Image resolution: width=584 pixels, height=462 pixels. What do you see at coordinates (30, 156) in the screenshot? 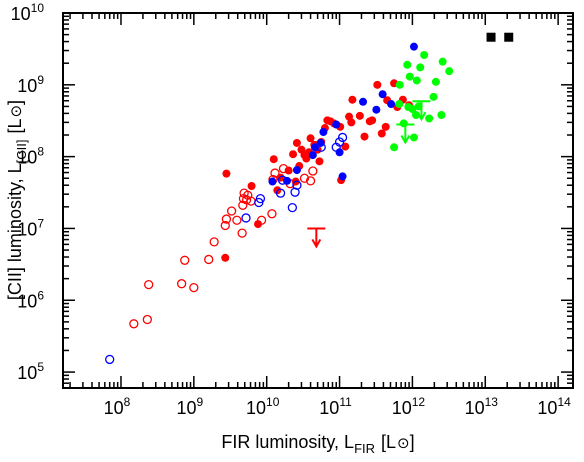
I see `y-tick-label: 10⁸` at bounding box center [30, 156].